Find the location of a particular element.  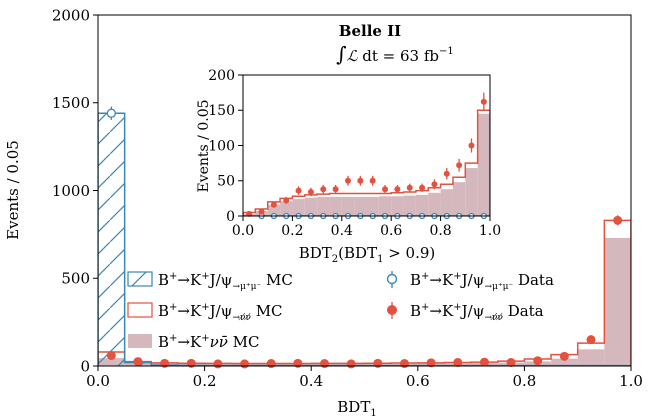

legend-swatch-nunu-mc is located at coordinates (140, 310).